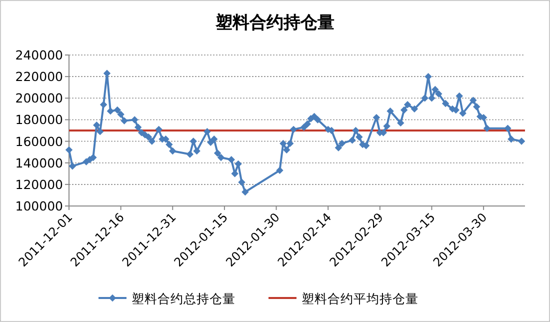  I want to click on y-tick-label: 220000, so click(39, 76).